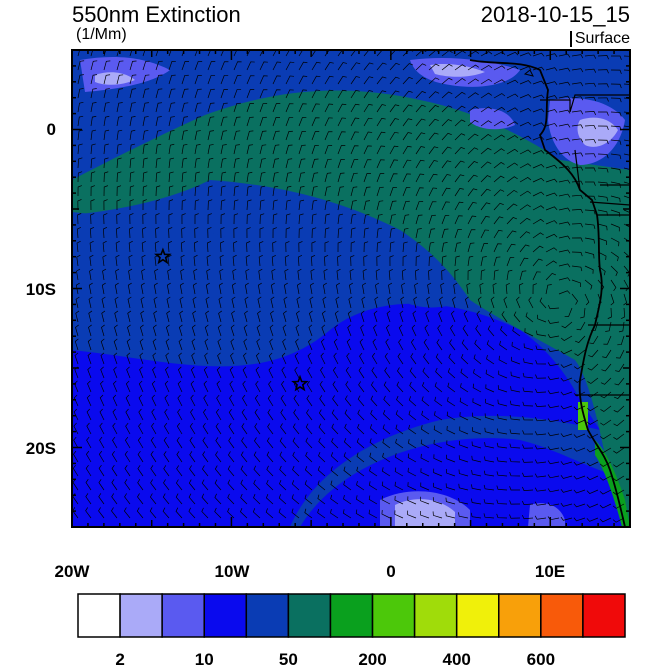 This screenshot has height=670, width=650. I want to click on lat-label-20s: 20S, so click(40, 448).